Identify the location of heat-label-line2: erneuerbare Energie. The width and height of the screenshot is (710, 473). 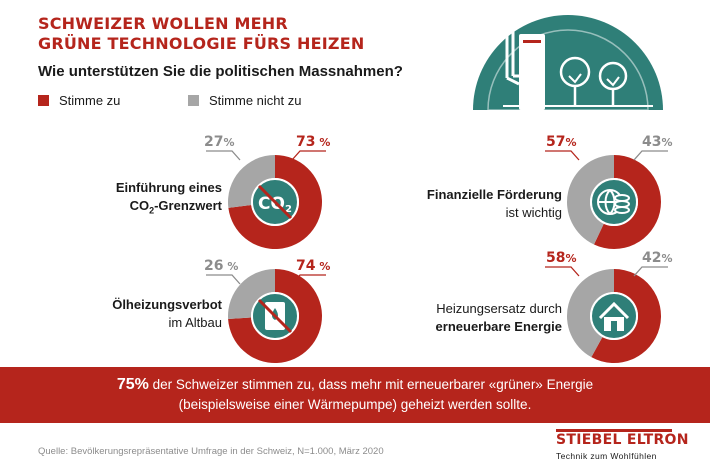
(498, 326).